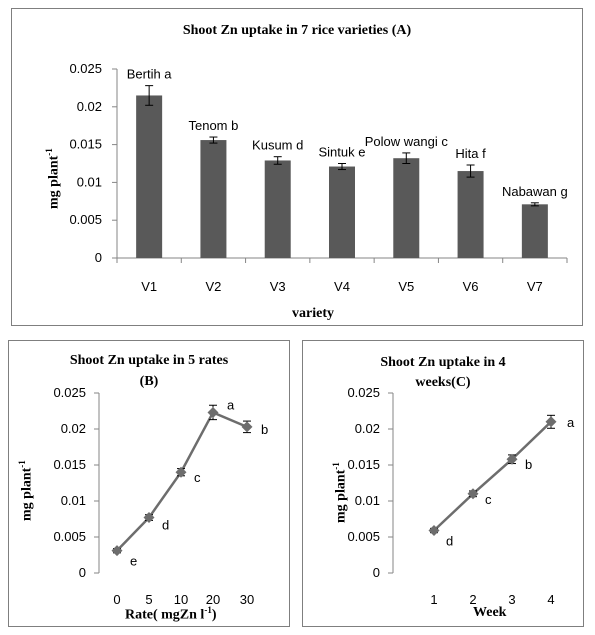 This screenshot has width=595, height=635. What do you see at coordinates (449, 541) in the screenshot?
I see `chart-c-data-label: d` at bounding box center [449, 541].